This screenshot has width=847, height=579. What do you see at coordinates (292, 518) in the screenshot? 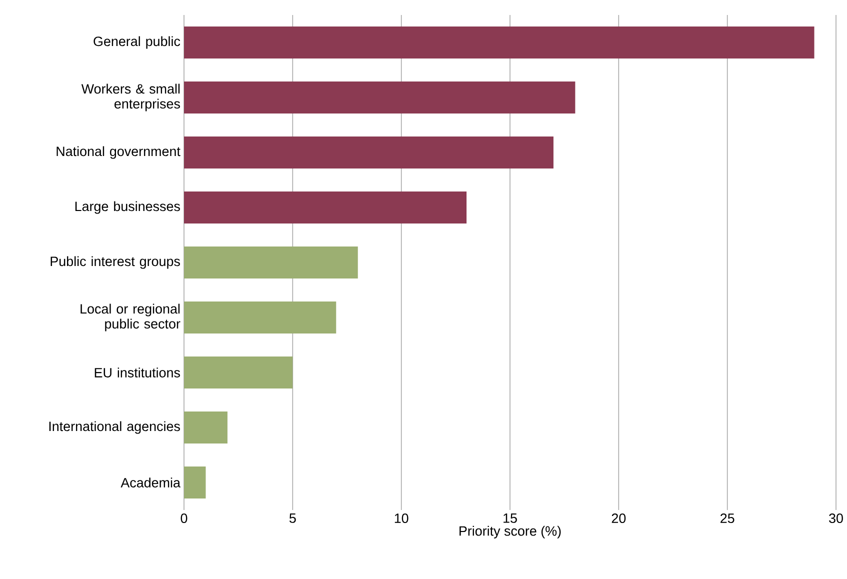
I see `x-tick-label: 5` at bounding box center [292, 518].